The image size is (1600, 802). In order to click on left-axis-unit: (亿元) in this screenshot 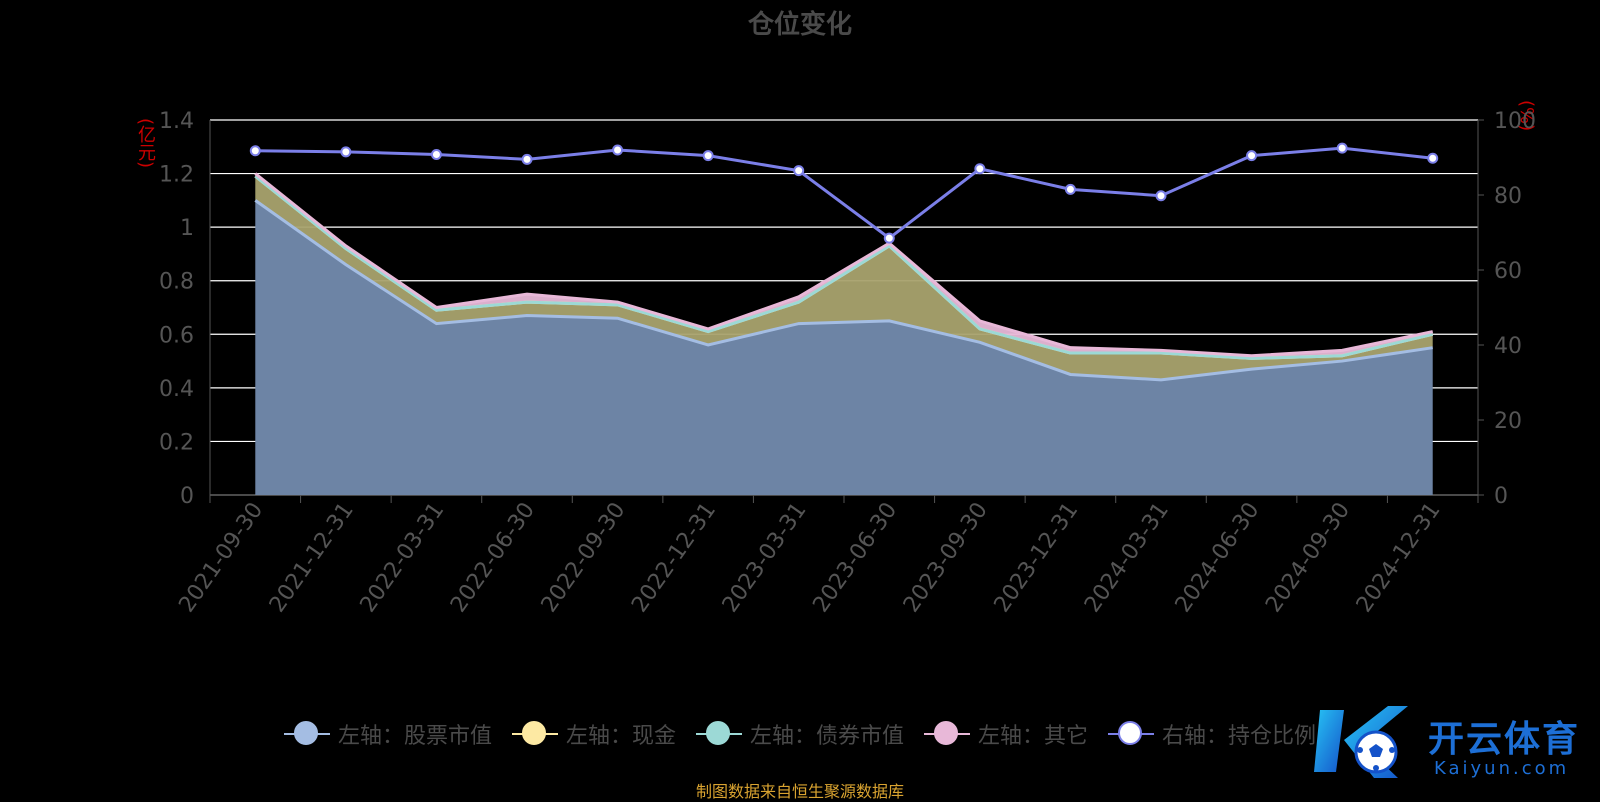, I will do `click(145, 143)`.